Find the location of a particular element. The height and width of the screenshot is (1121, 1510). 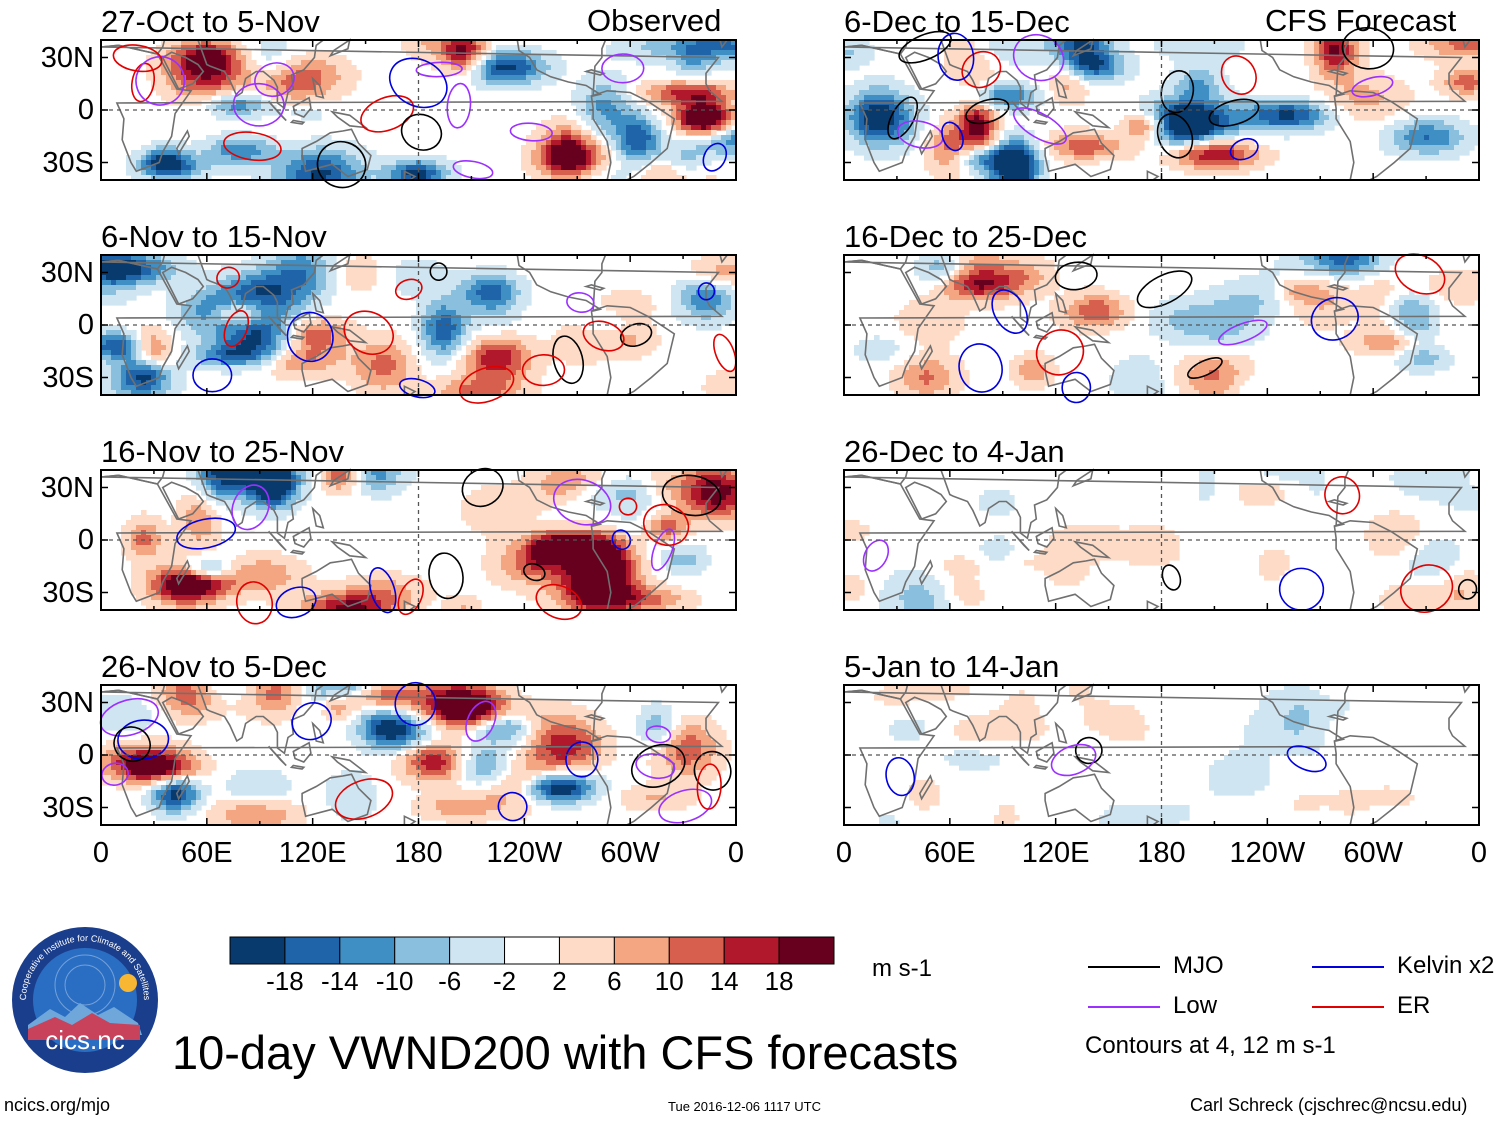

colorbar-tick-label: 10 is located at coordinates (669, 981).